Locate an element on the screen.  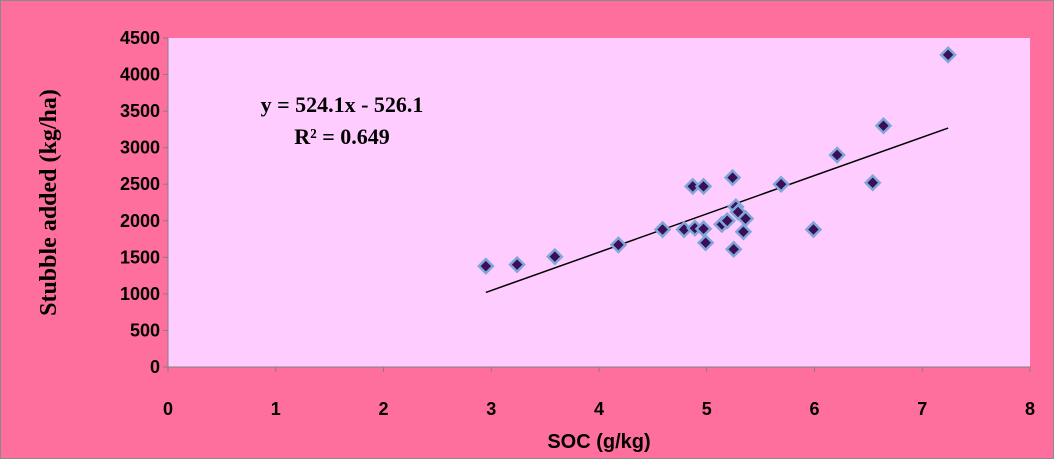
x-axis-title: SOC (g/kg) is located at coordinates (598, 442).